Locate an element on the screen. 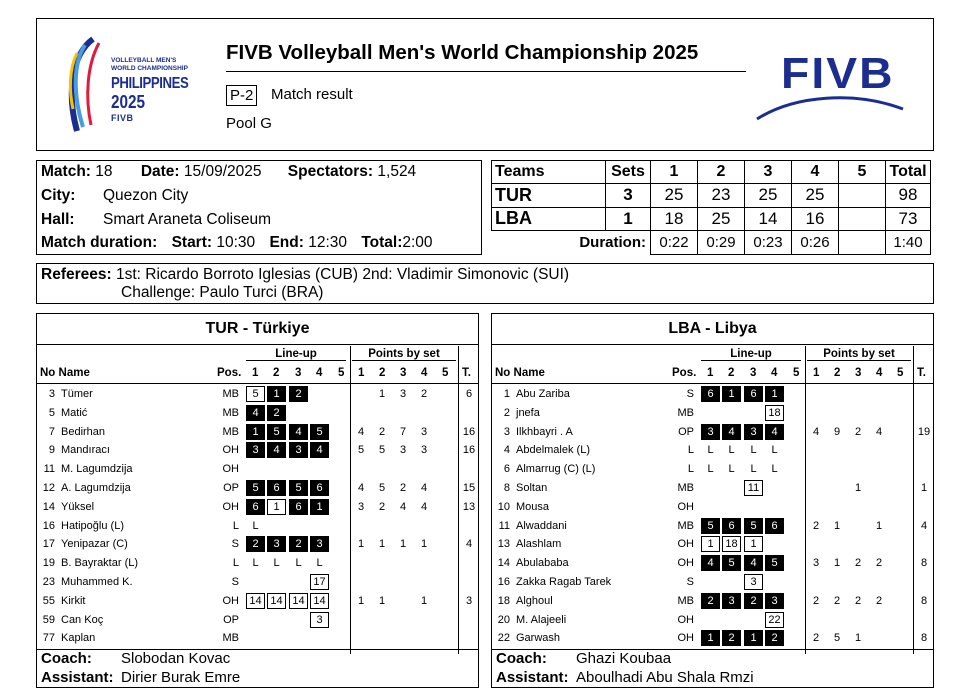 The height and width of the screenshot is (695, 957). player-number: 14 is located at coordinates (503, 563).